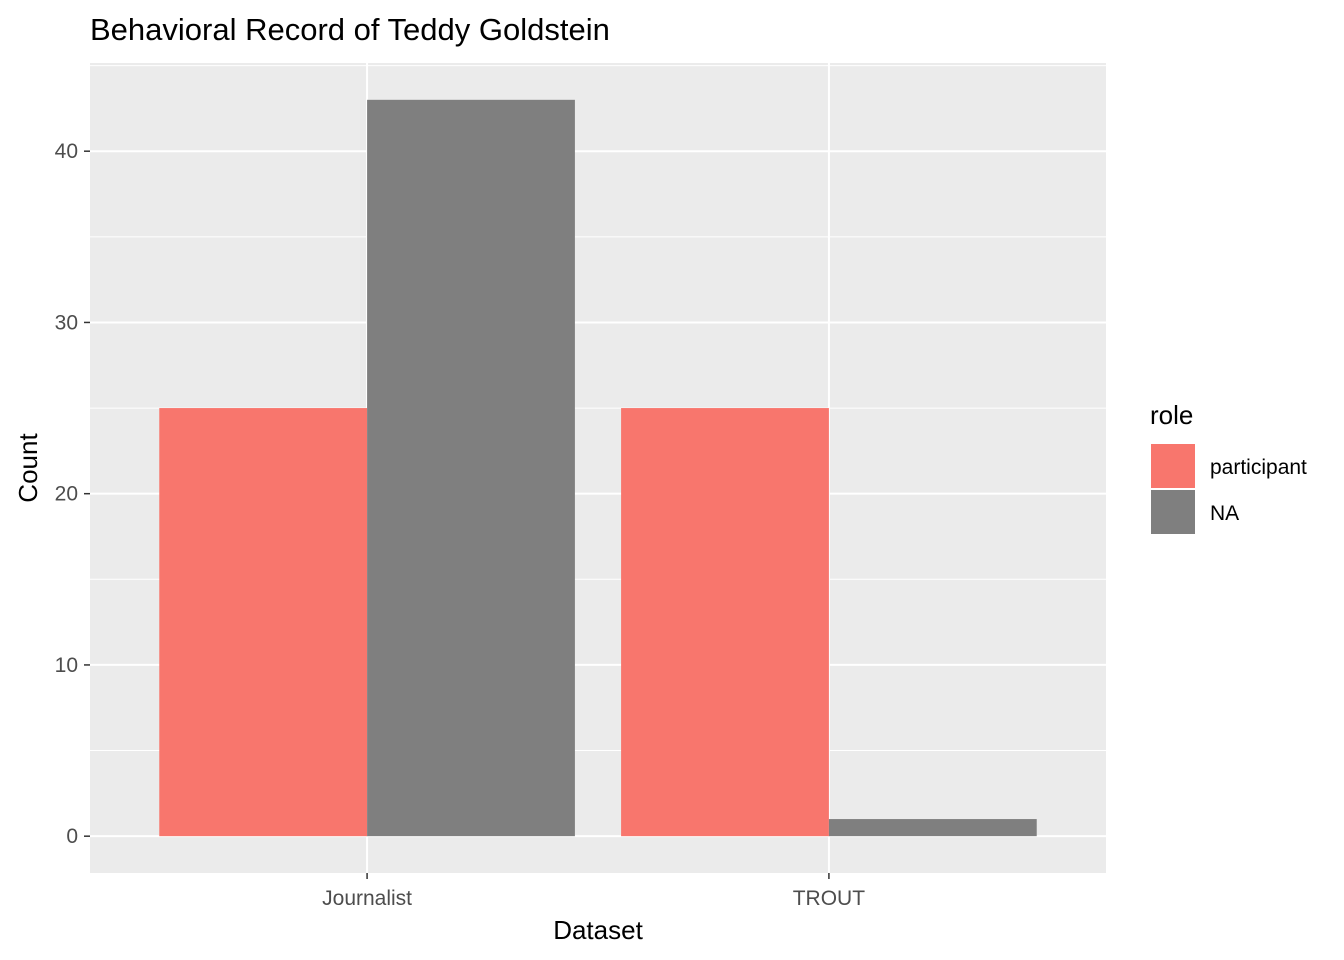 The width and height of the screenshot is (1344, 960). What do you see at coordinates (66, 665) in the screenshot?
I see `y-tick-label: 10` at bounding box center [66, 665].